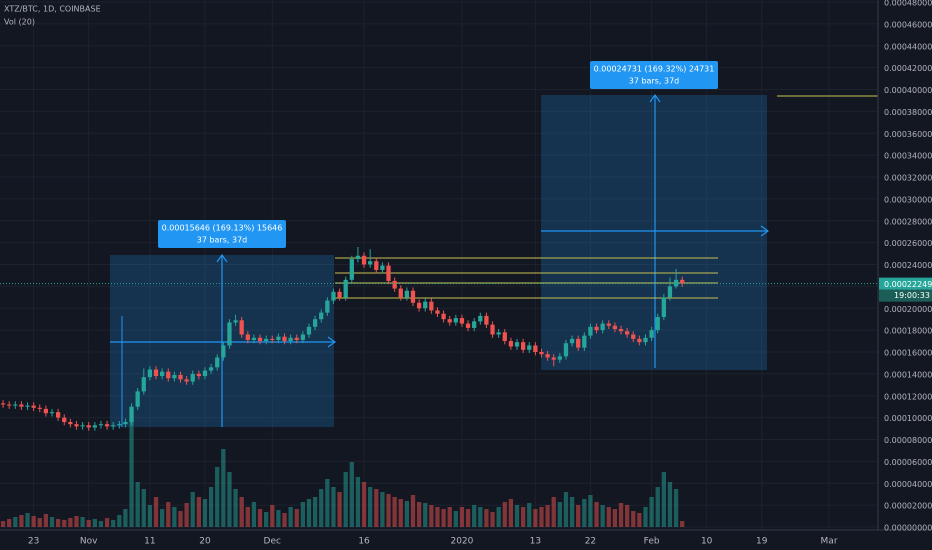  Describe the element at coordinates (908, 68) in the screenshot. I see `y-tick-label: 0.00042000` at that location.